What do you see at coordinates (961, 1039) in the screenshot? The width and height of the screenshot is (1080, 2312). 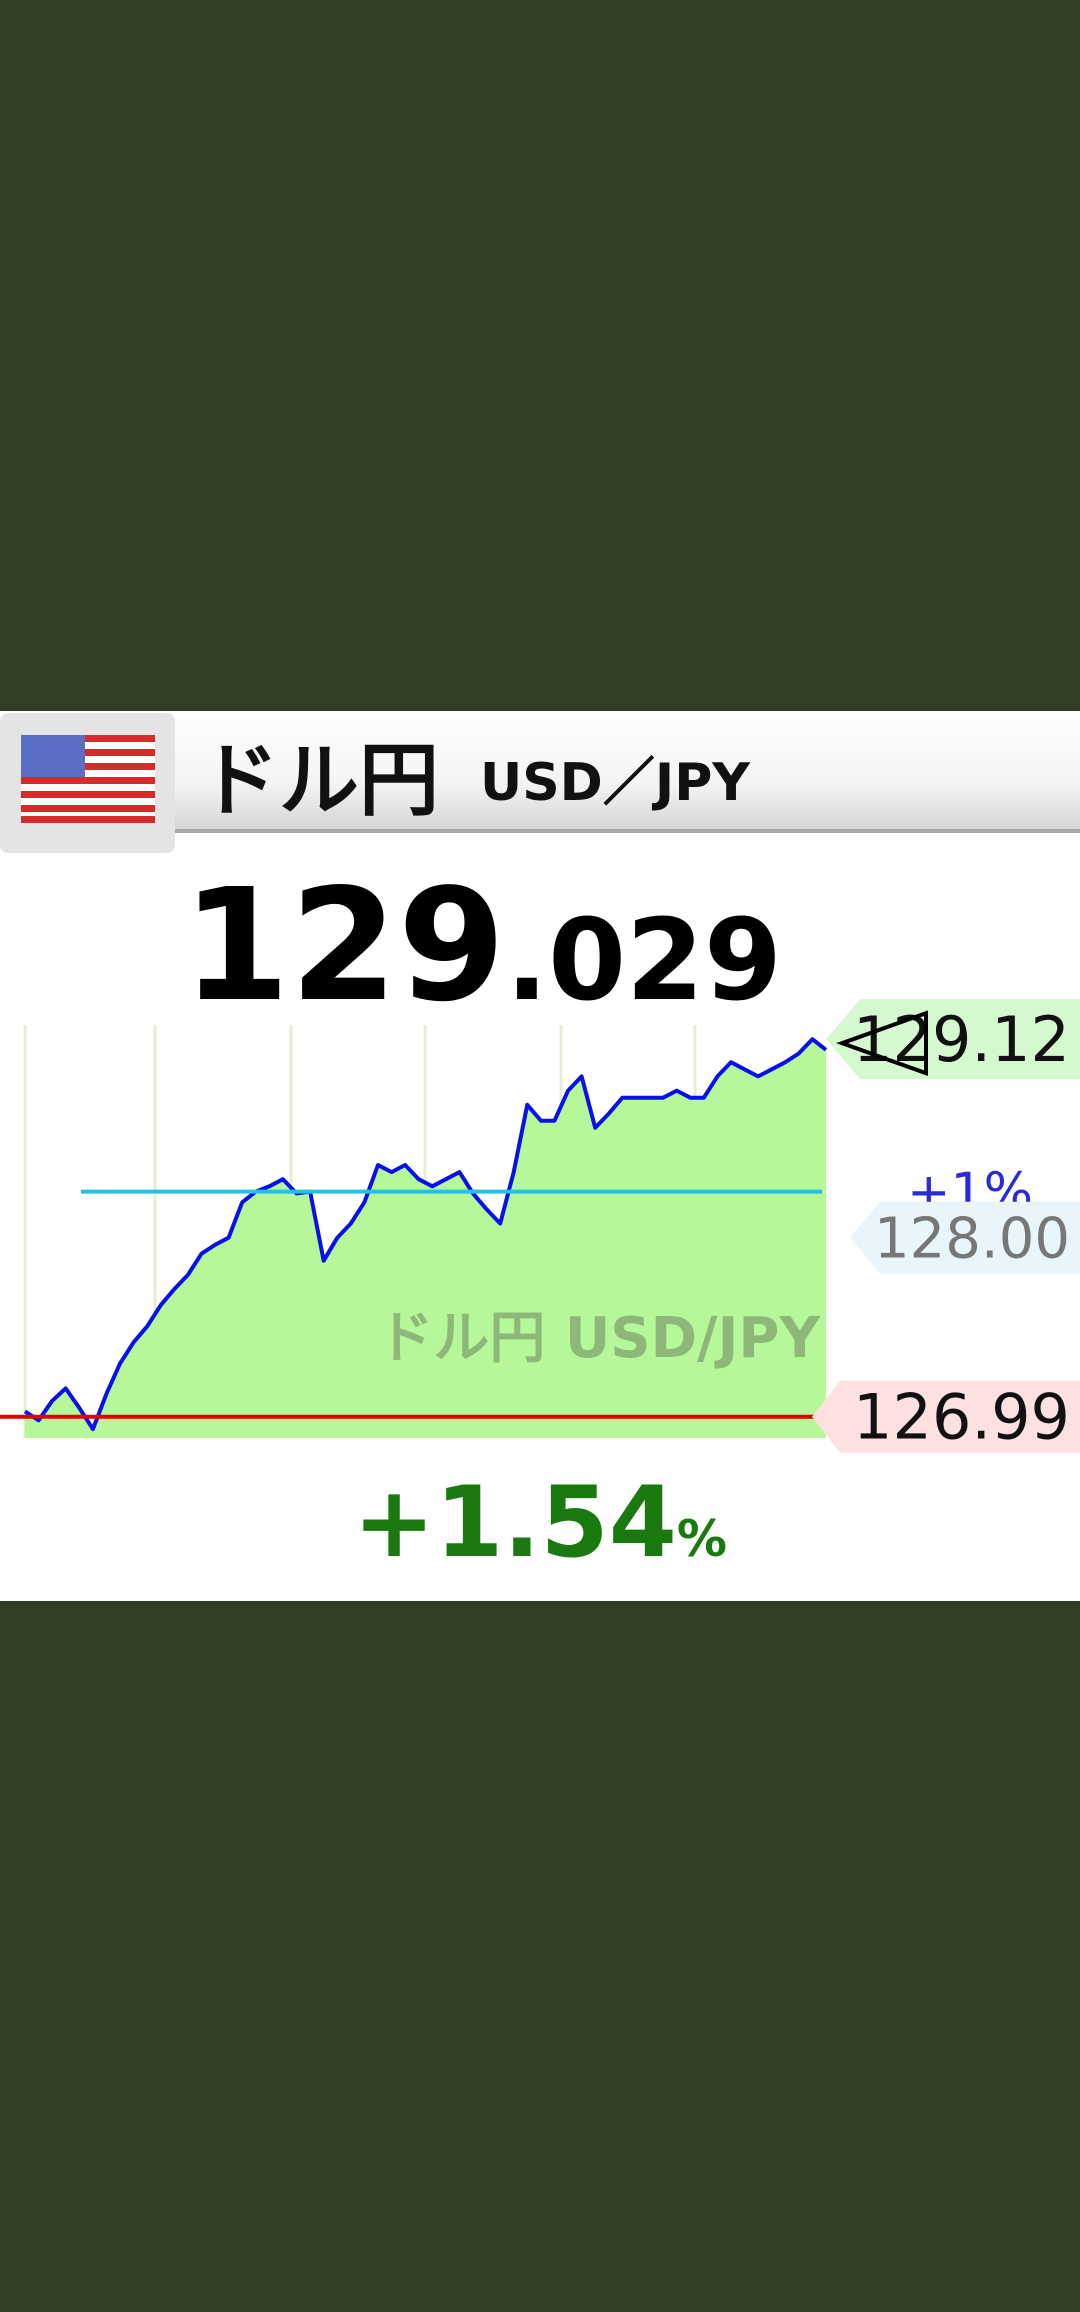 I see `last-value: 129.12` at bounding box center [961, 1039].